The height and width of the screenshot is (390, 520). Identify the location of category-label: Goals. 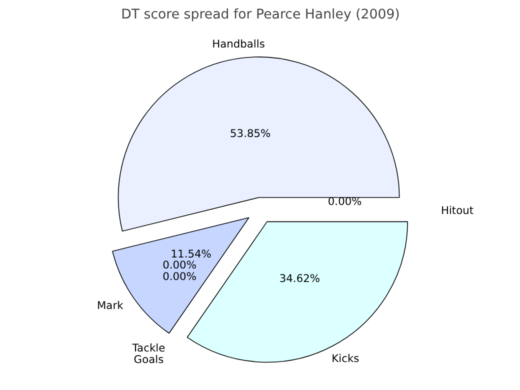
(149, 359).